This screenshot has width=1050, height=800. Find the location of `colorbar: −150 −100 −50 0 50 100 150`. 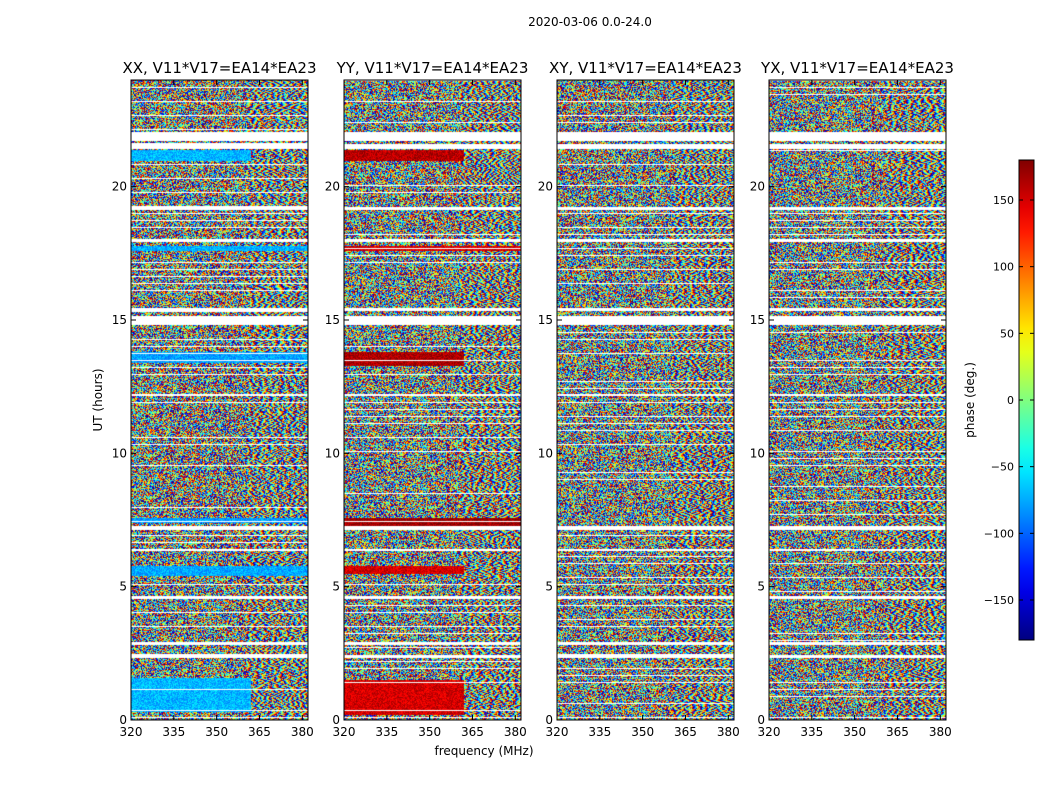

colorbar: −150 −100 −50 0 50 100 150 is located at coordinates (1009, 400).